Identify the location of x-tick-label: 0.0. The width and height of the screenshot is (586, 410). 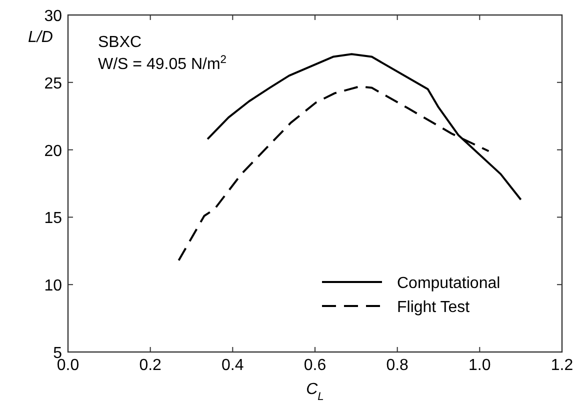
(68, 365).